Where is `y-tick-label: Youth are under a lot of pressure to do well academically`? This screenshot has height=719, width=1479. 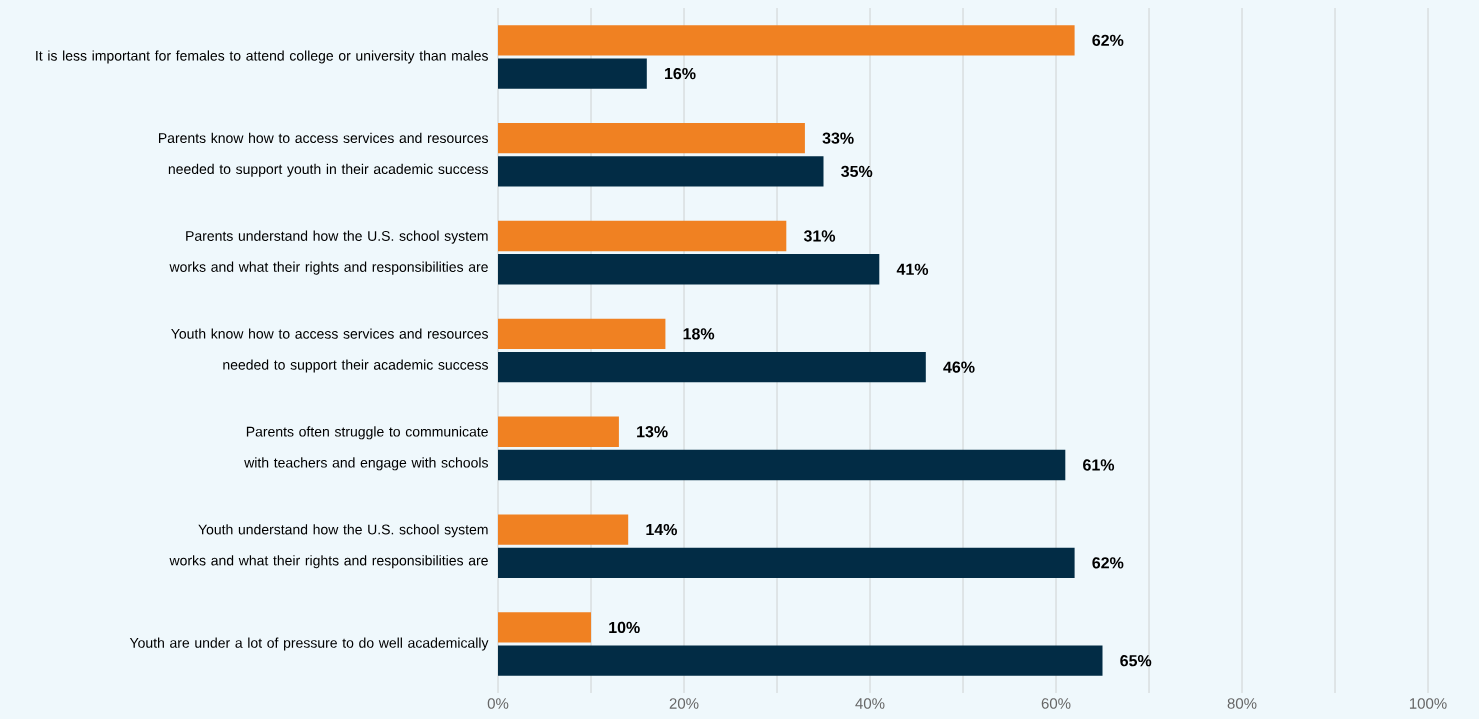
y-tick-label: Youth are under a lot of pressure to do well academically is located at coordinates (309, 644).